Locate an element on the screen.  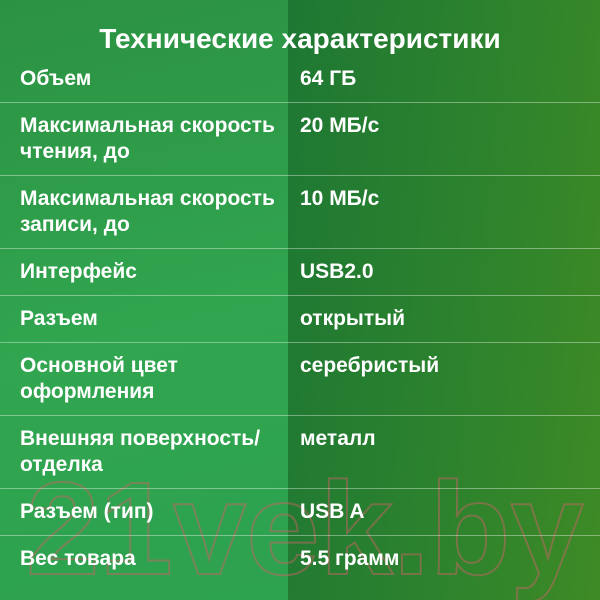
table-row: Внешняя поверхность/отделка металл is located at coordinates (300, 452).